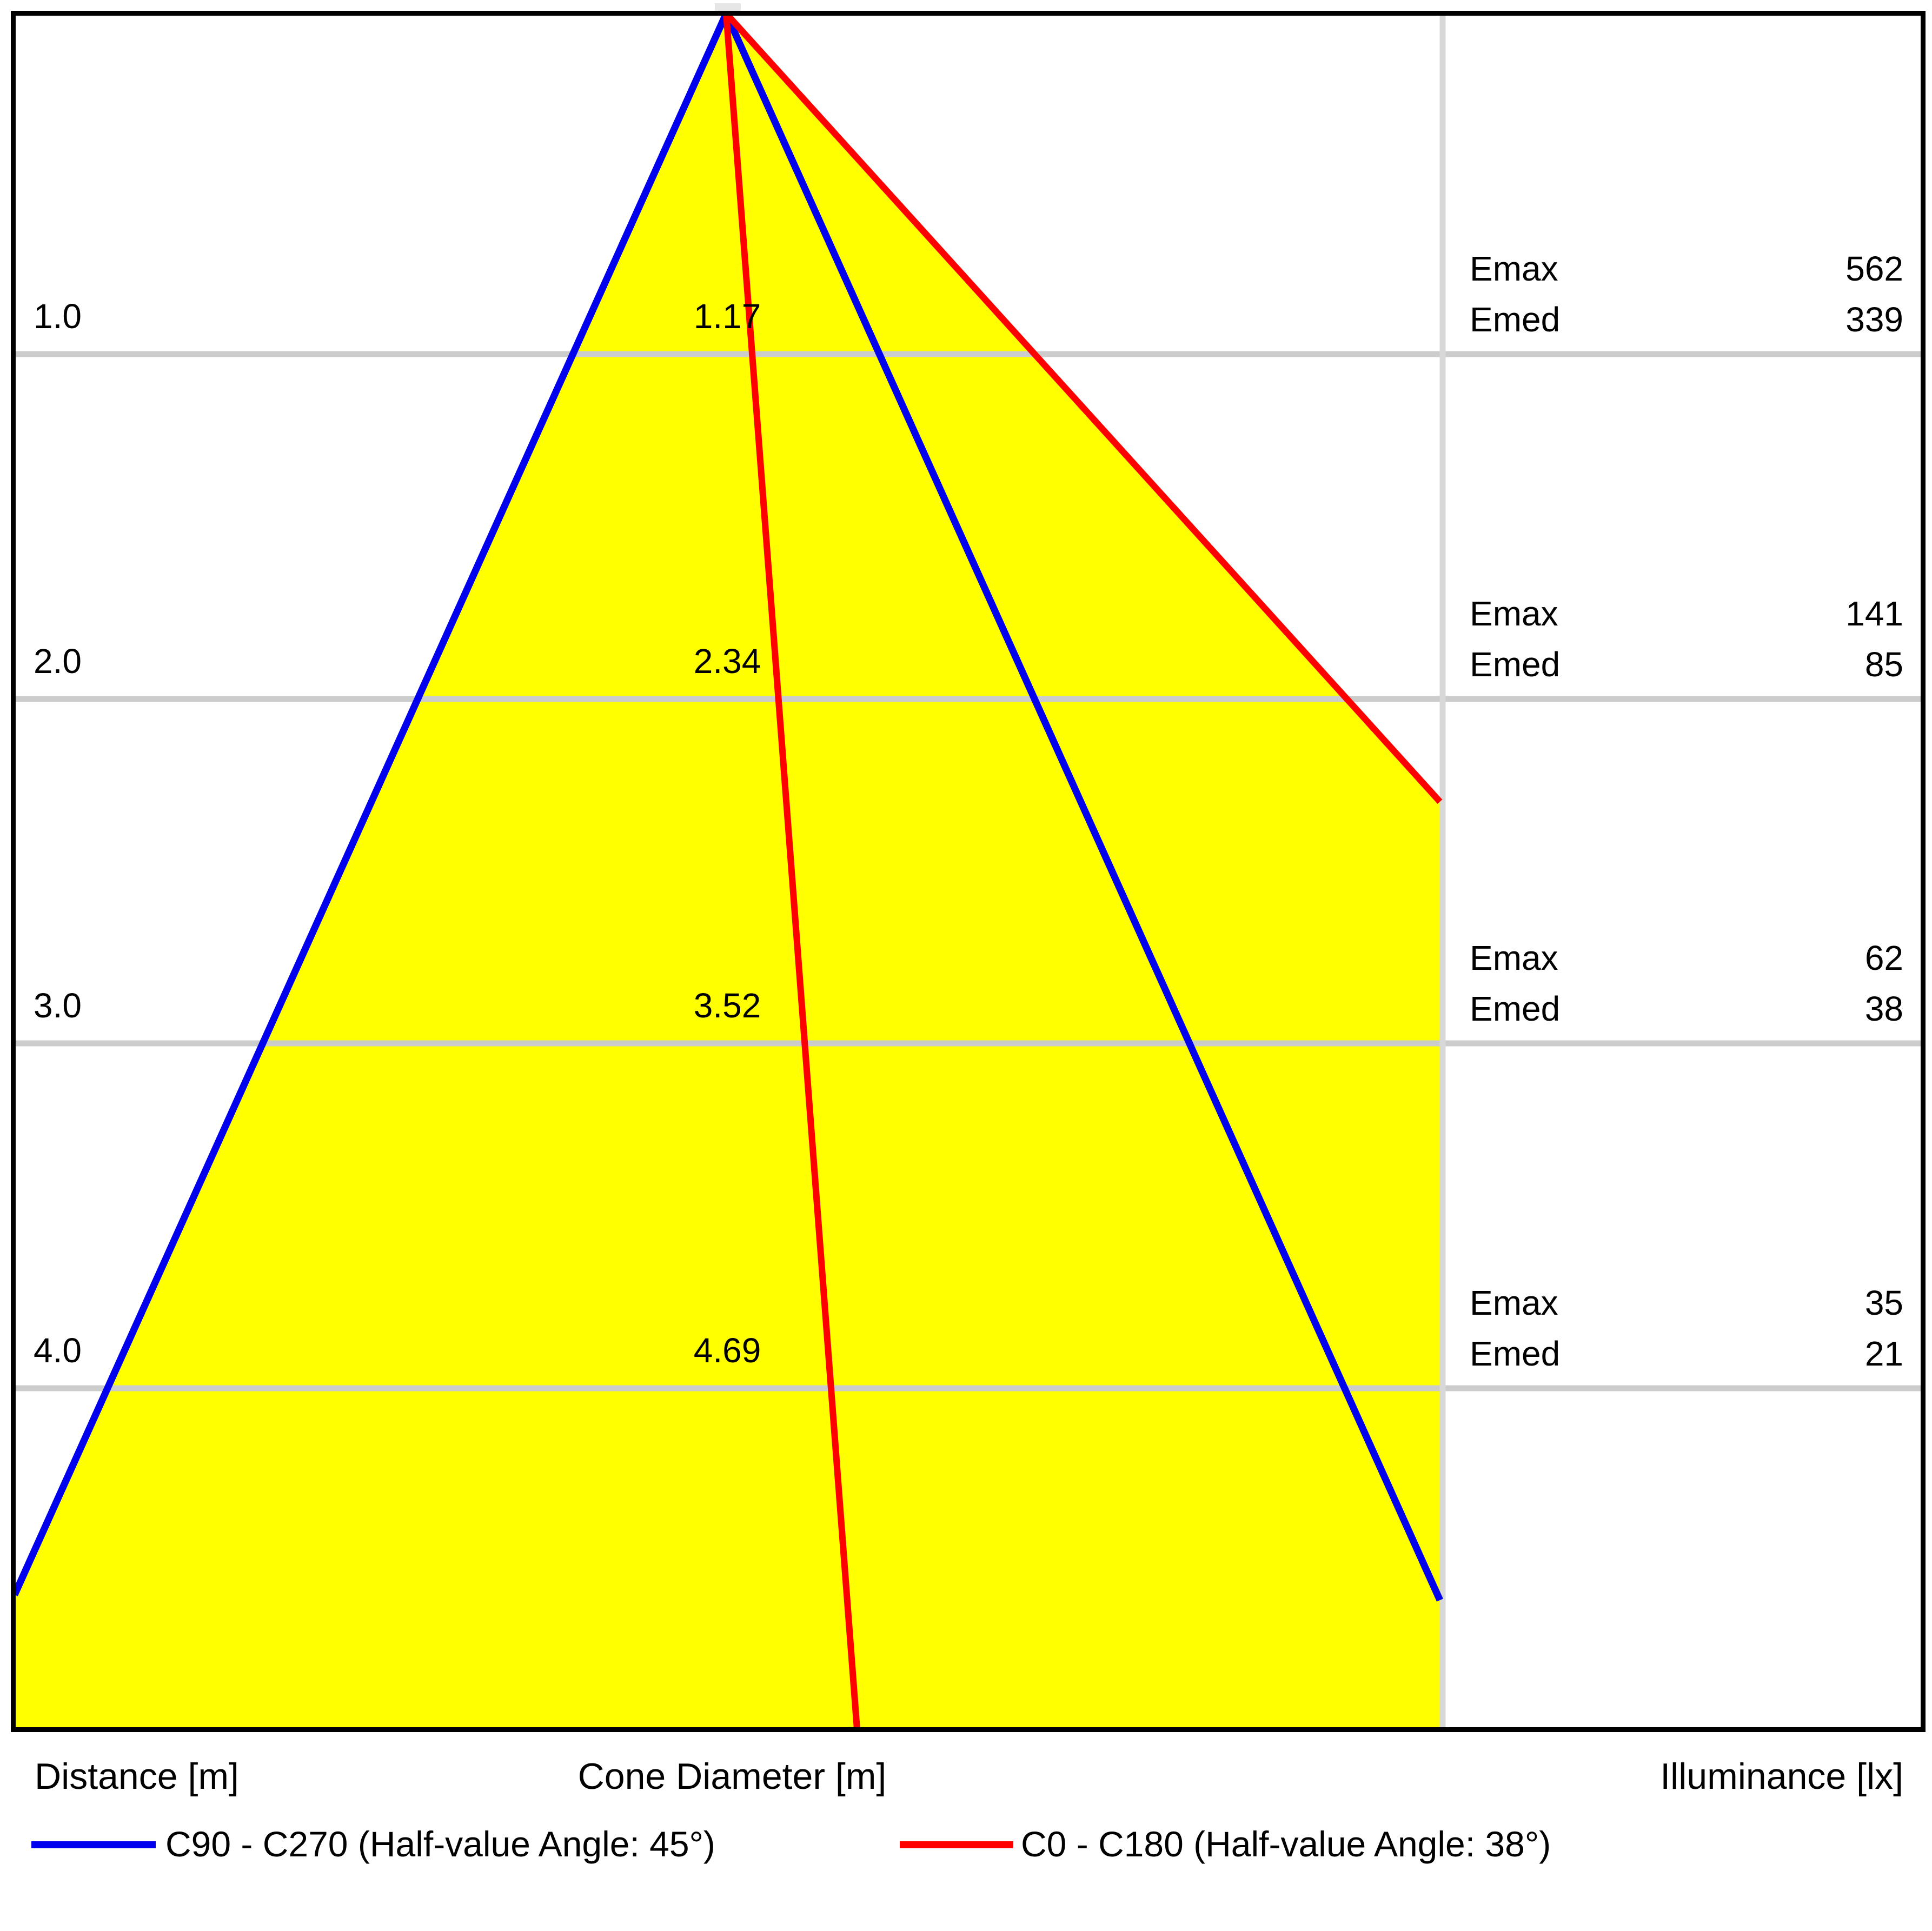 The image size is (1932, 1931). I want to click on emax-value: 141, so click(1874, 613).